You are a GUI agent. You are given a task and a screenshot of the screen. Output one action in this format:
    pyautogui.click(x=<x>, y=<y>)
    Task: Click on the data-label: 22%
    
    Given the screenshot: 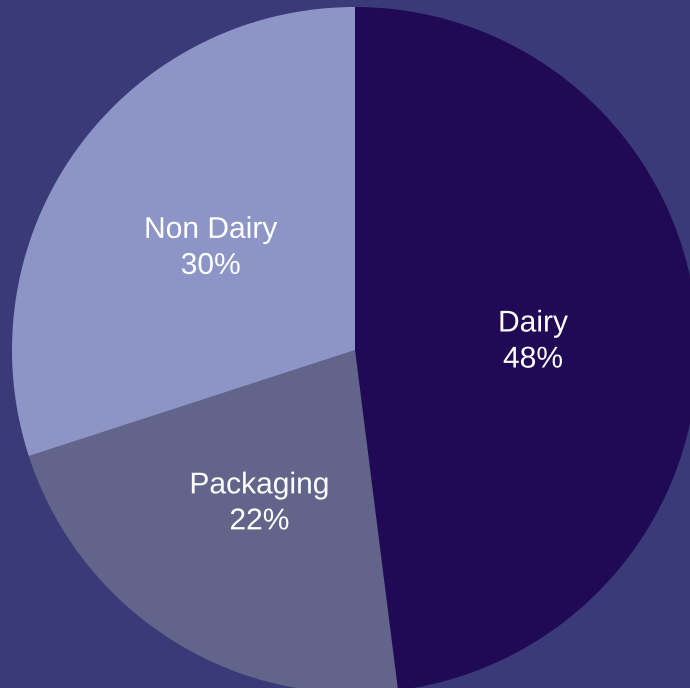 What is the action you would take?
    pyautogui.click(x=259, y=519)
    